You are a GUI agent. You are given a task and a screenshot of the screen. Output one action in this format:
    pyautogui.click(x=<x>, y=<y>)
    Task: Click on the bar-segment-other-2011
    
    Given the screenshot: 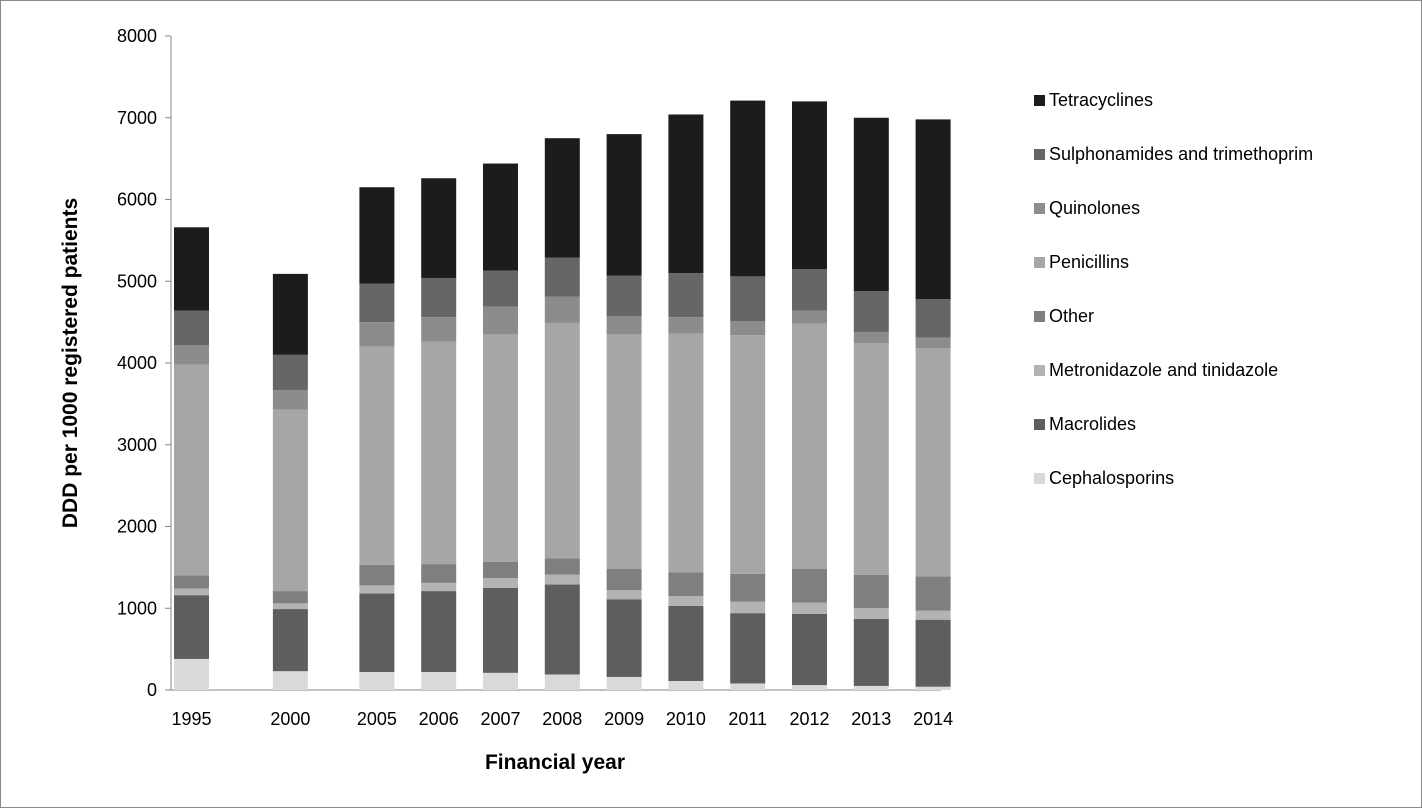 What is the action you would take?
    pyautogui.click(x=748, y=587)
    